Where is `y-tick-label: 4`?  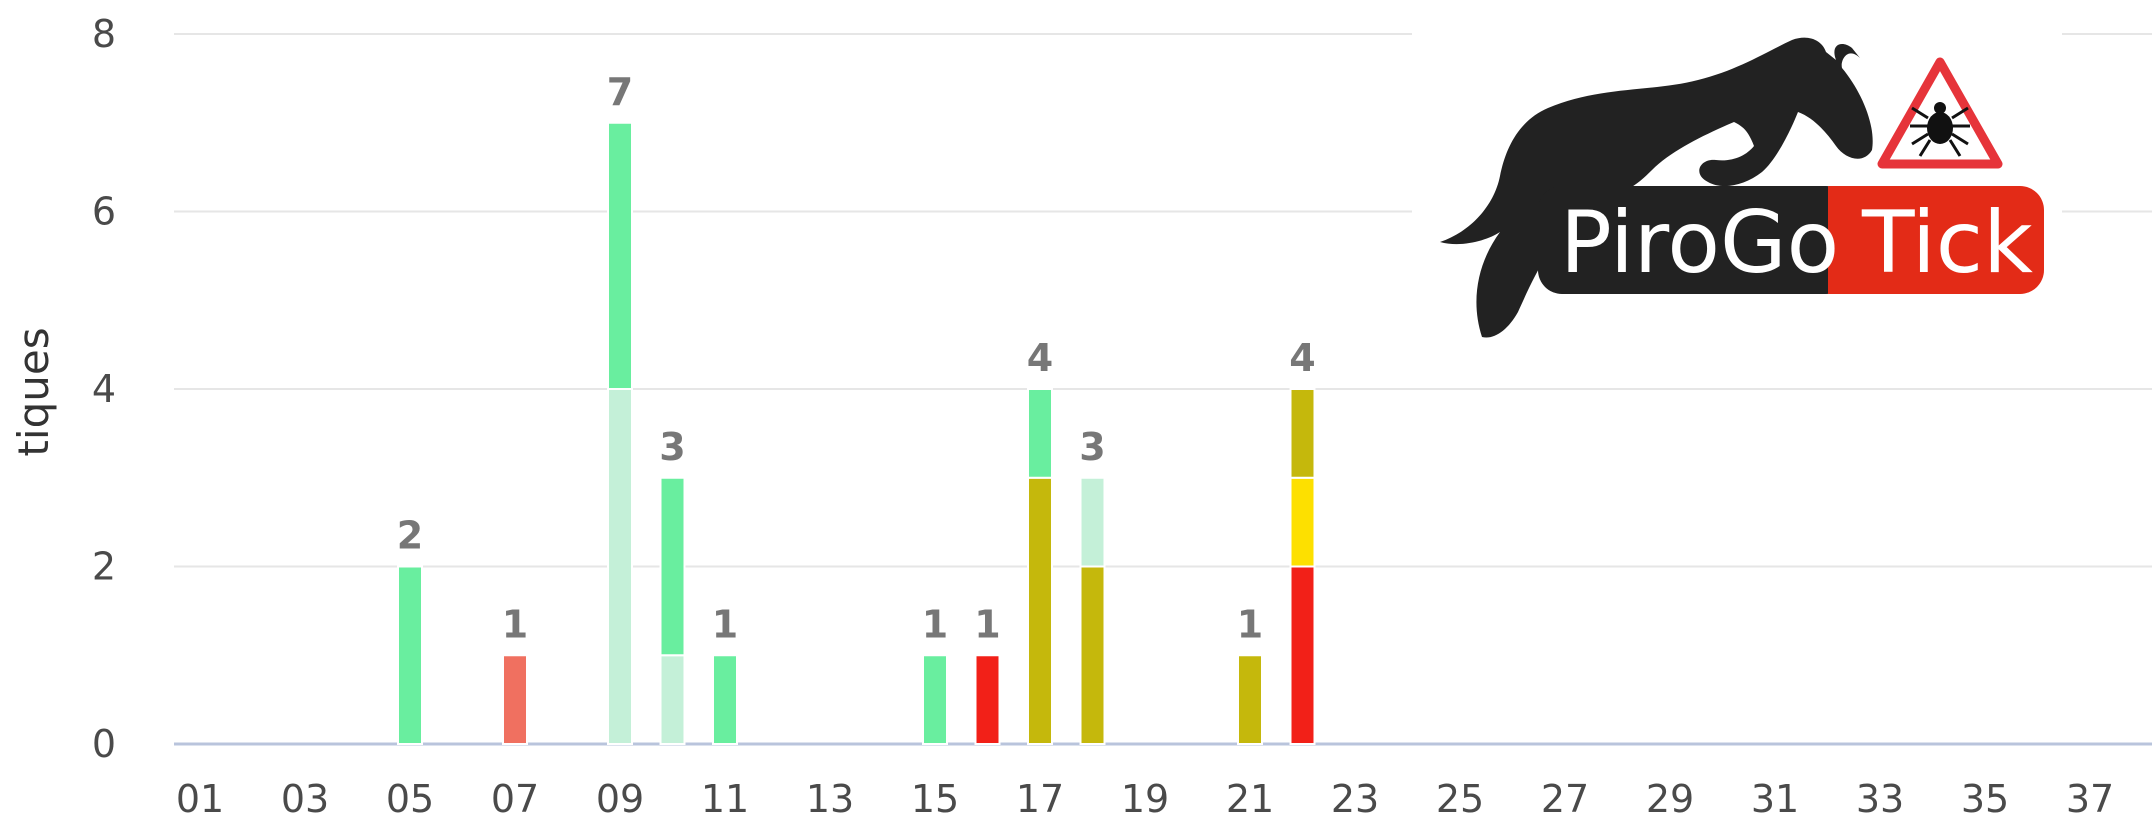
y-tick-label: 4 is located at coordinates (104, 389).